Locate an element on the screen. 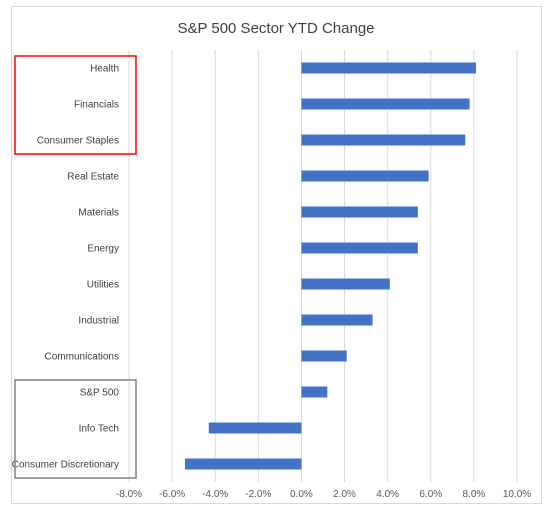 This screenshot has width=555, height=512. category-label: Communications is located at coordinates (82, 357).